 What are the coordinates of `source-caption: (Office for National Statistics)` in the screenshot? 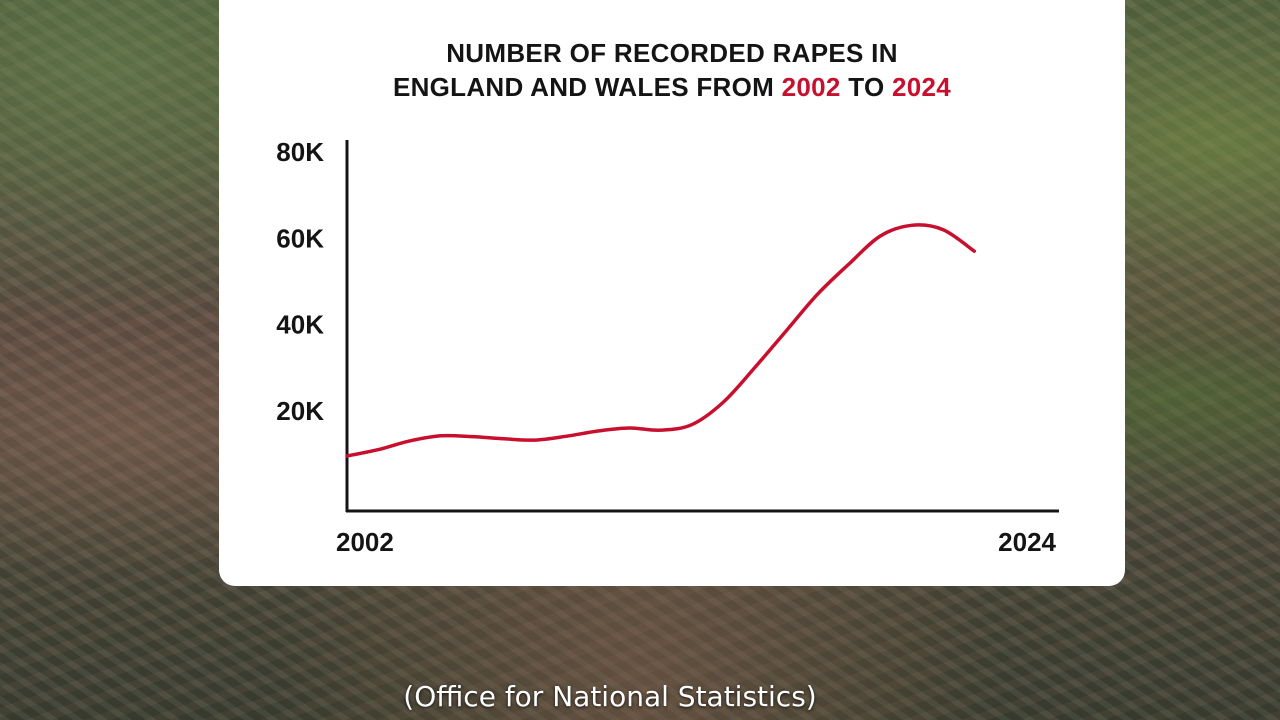 It's located at (610, 696).